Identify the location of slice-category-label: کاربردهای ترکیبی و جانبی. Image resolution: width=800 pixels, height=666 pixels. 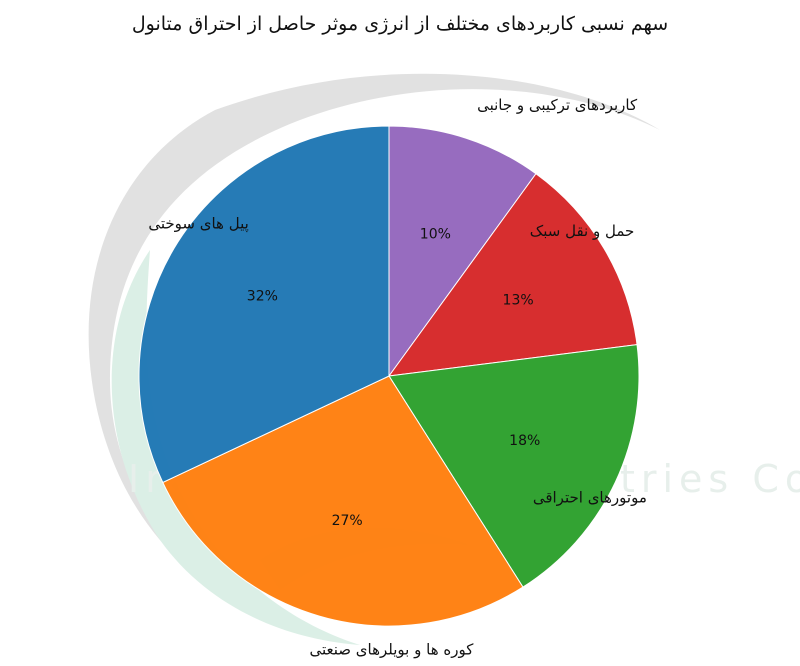
(557, 105).